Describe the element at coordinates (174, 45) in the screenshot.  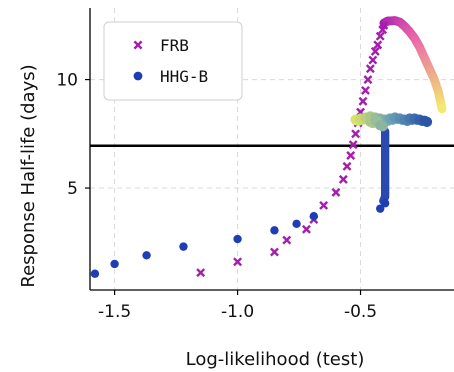
I see `legend-label-frb: FRB` at that location.